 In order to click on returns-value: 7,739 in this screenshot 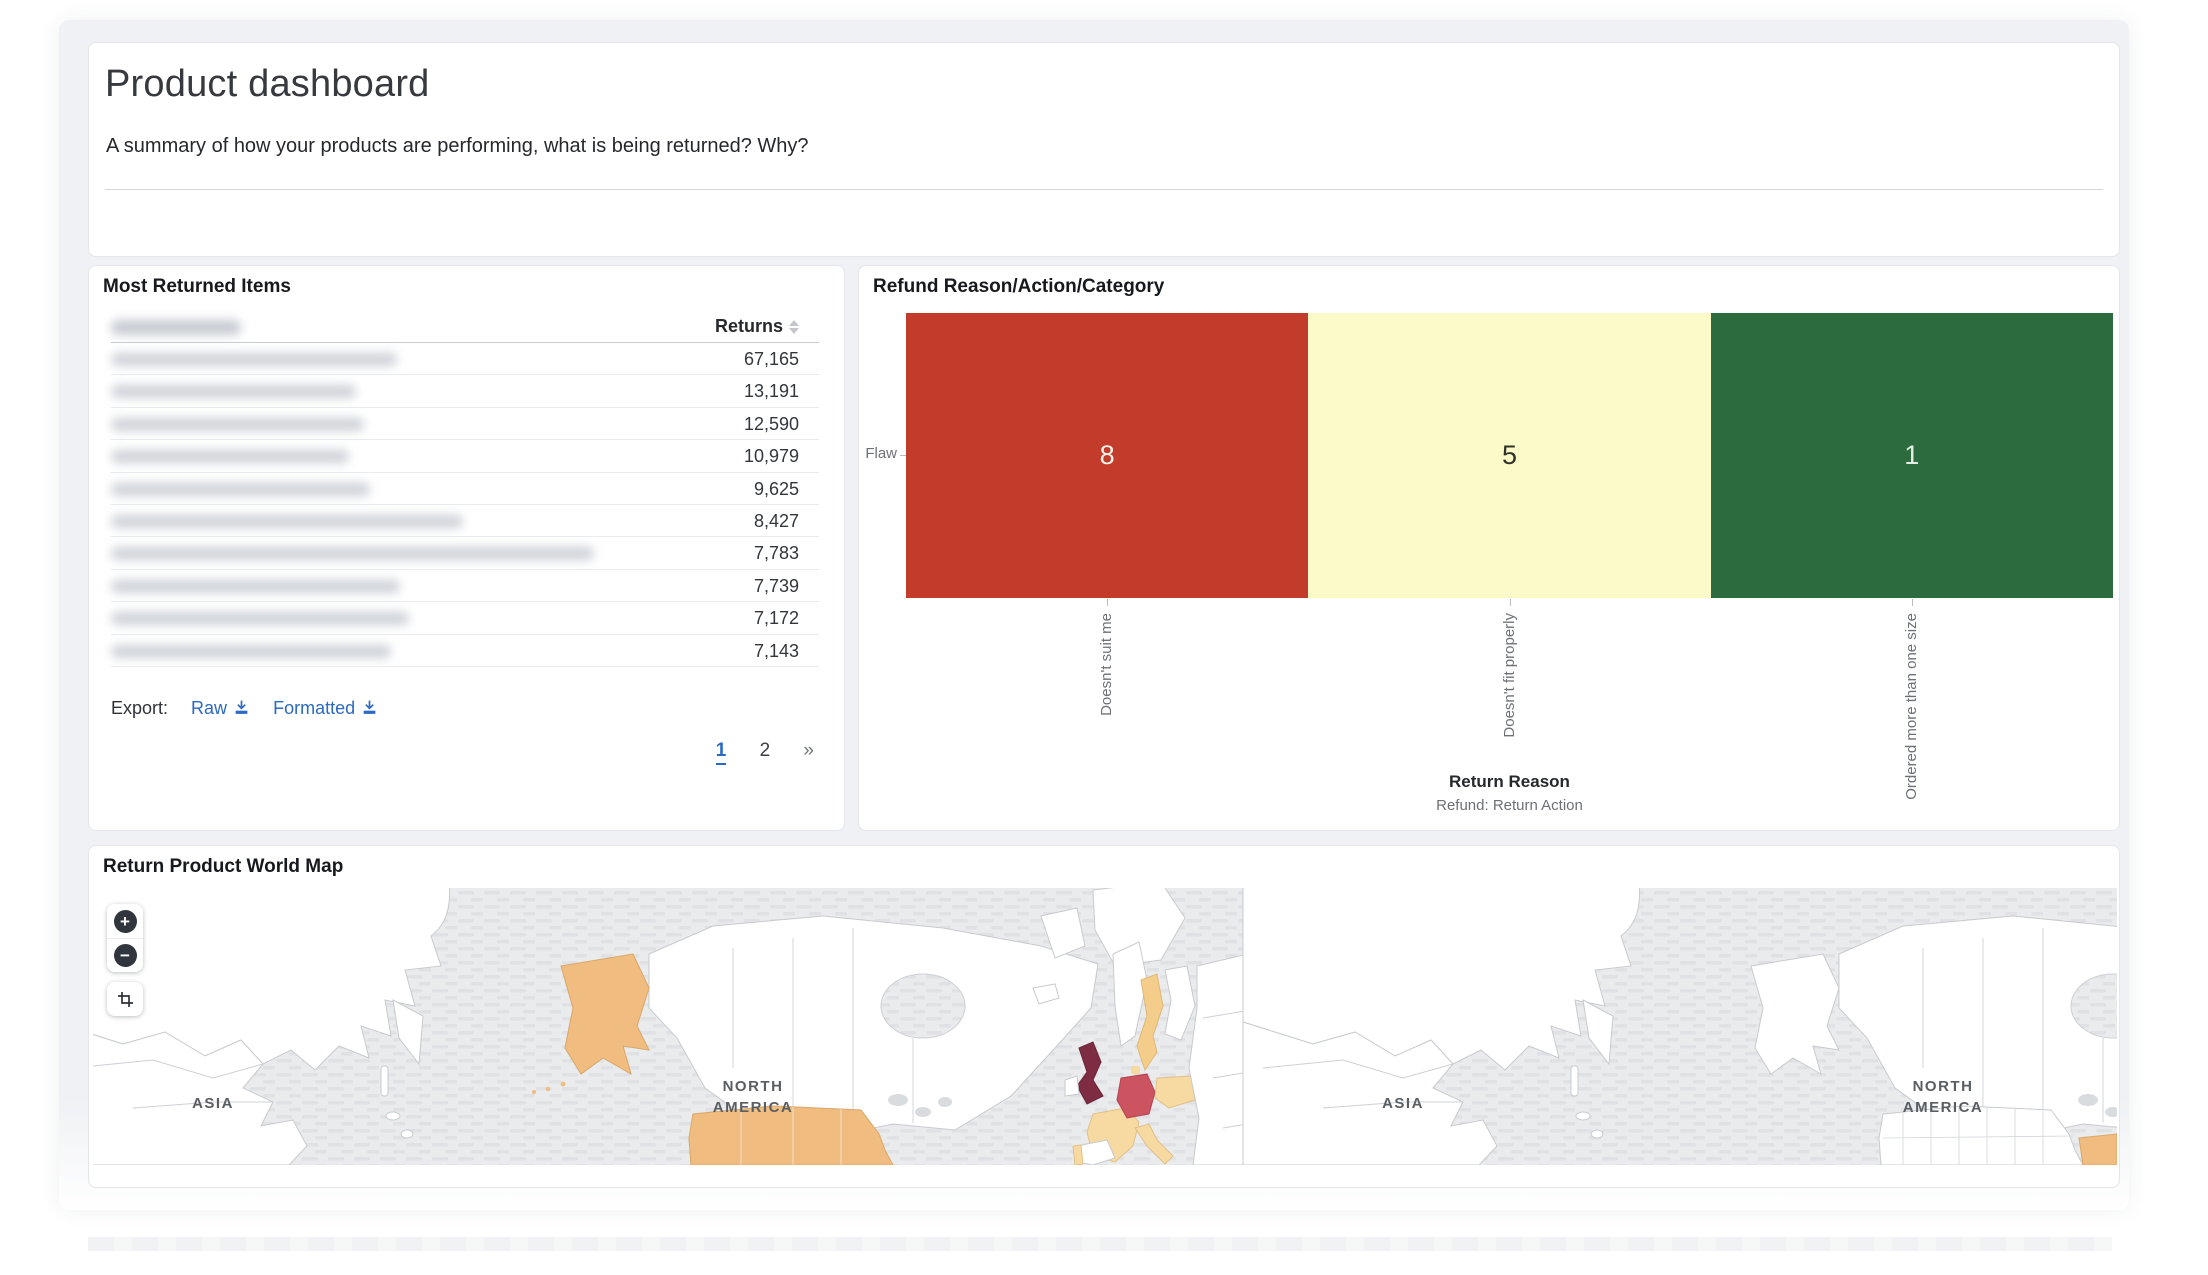, I will do `click(776, 585)`.